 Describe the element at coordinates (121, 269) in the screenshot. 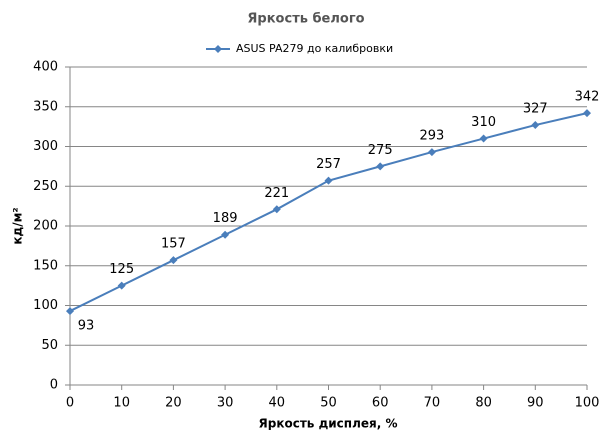

I see `data-label: 125` at that location.